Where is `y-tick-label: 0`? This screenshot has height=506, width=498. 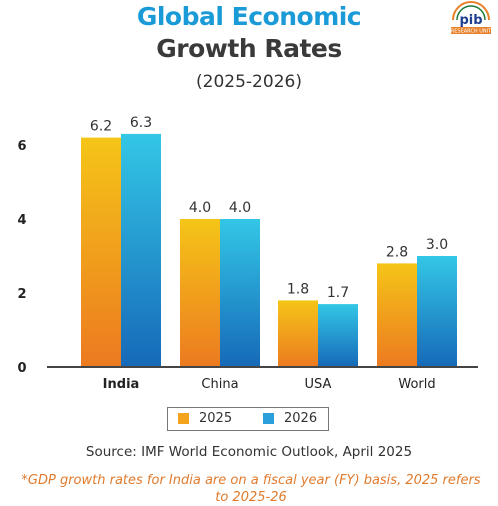
y-tick-label: 0 is located at coordinates (21, 368).